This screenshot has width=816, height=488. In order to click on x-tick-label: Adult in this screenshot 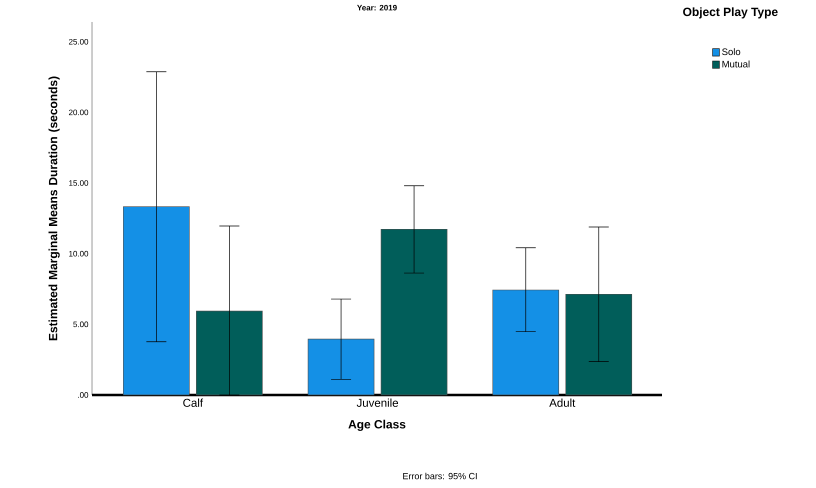, I will do `click(562, 402)`.